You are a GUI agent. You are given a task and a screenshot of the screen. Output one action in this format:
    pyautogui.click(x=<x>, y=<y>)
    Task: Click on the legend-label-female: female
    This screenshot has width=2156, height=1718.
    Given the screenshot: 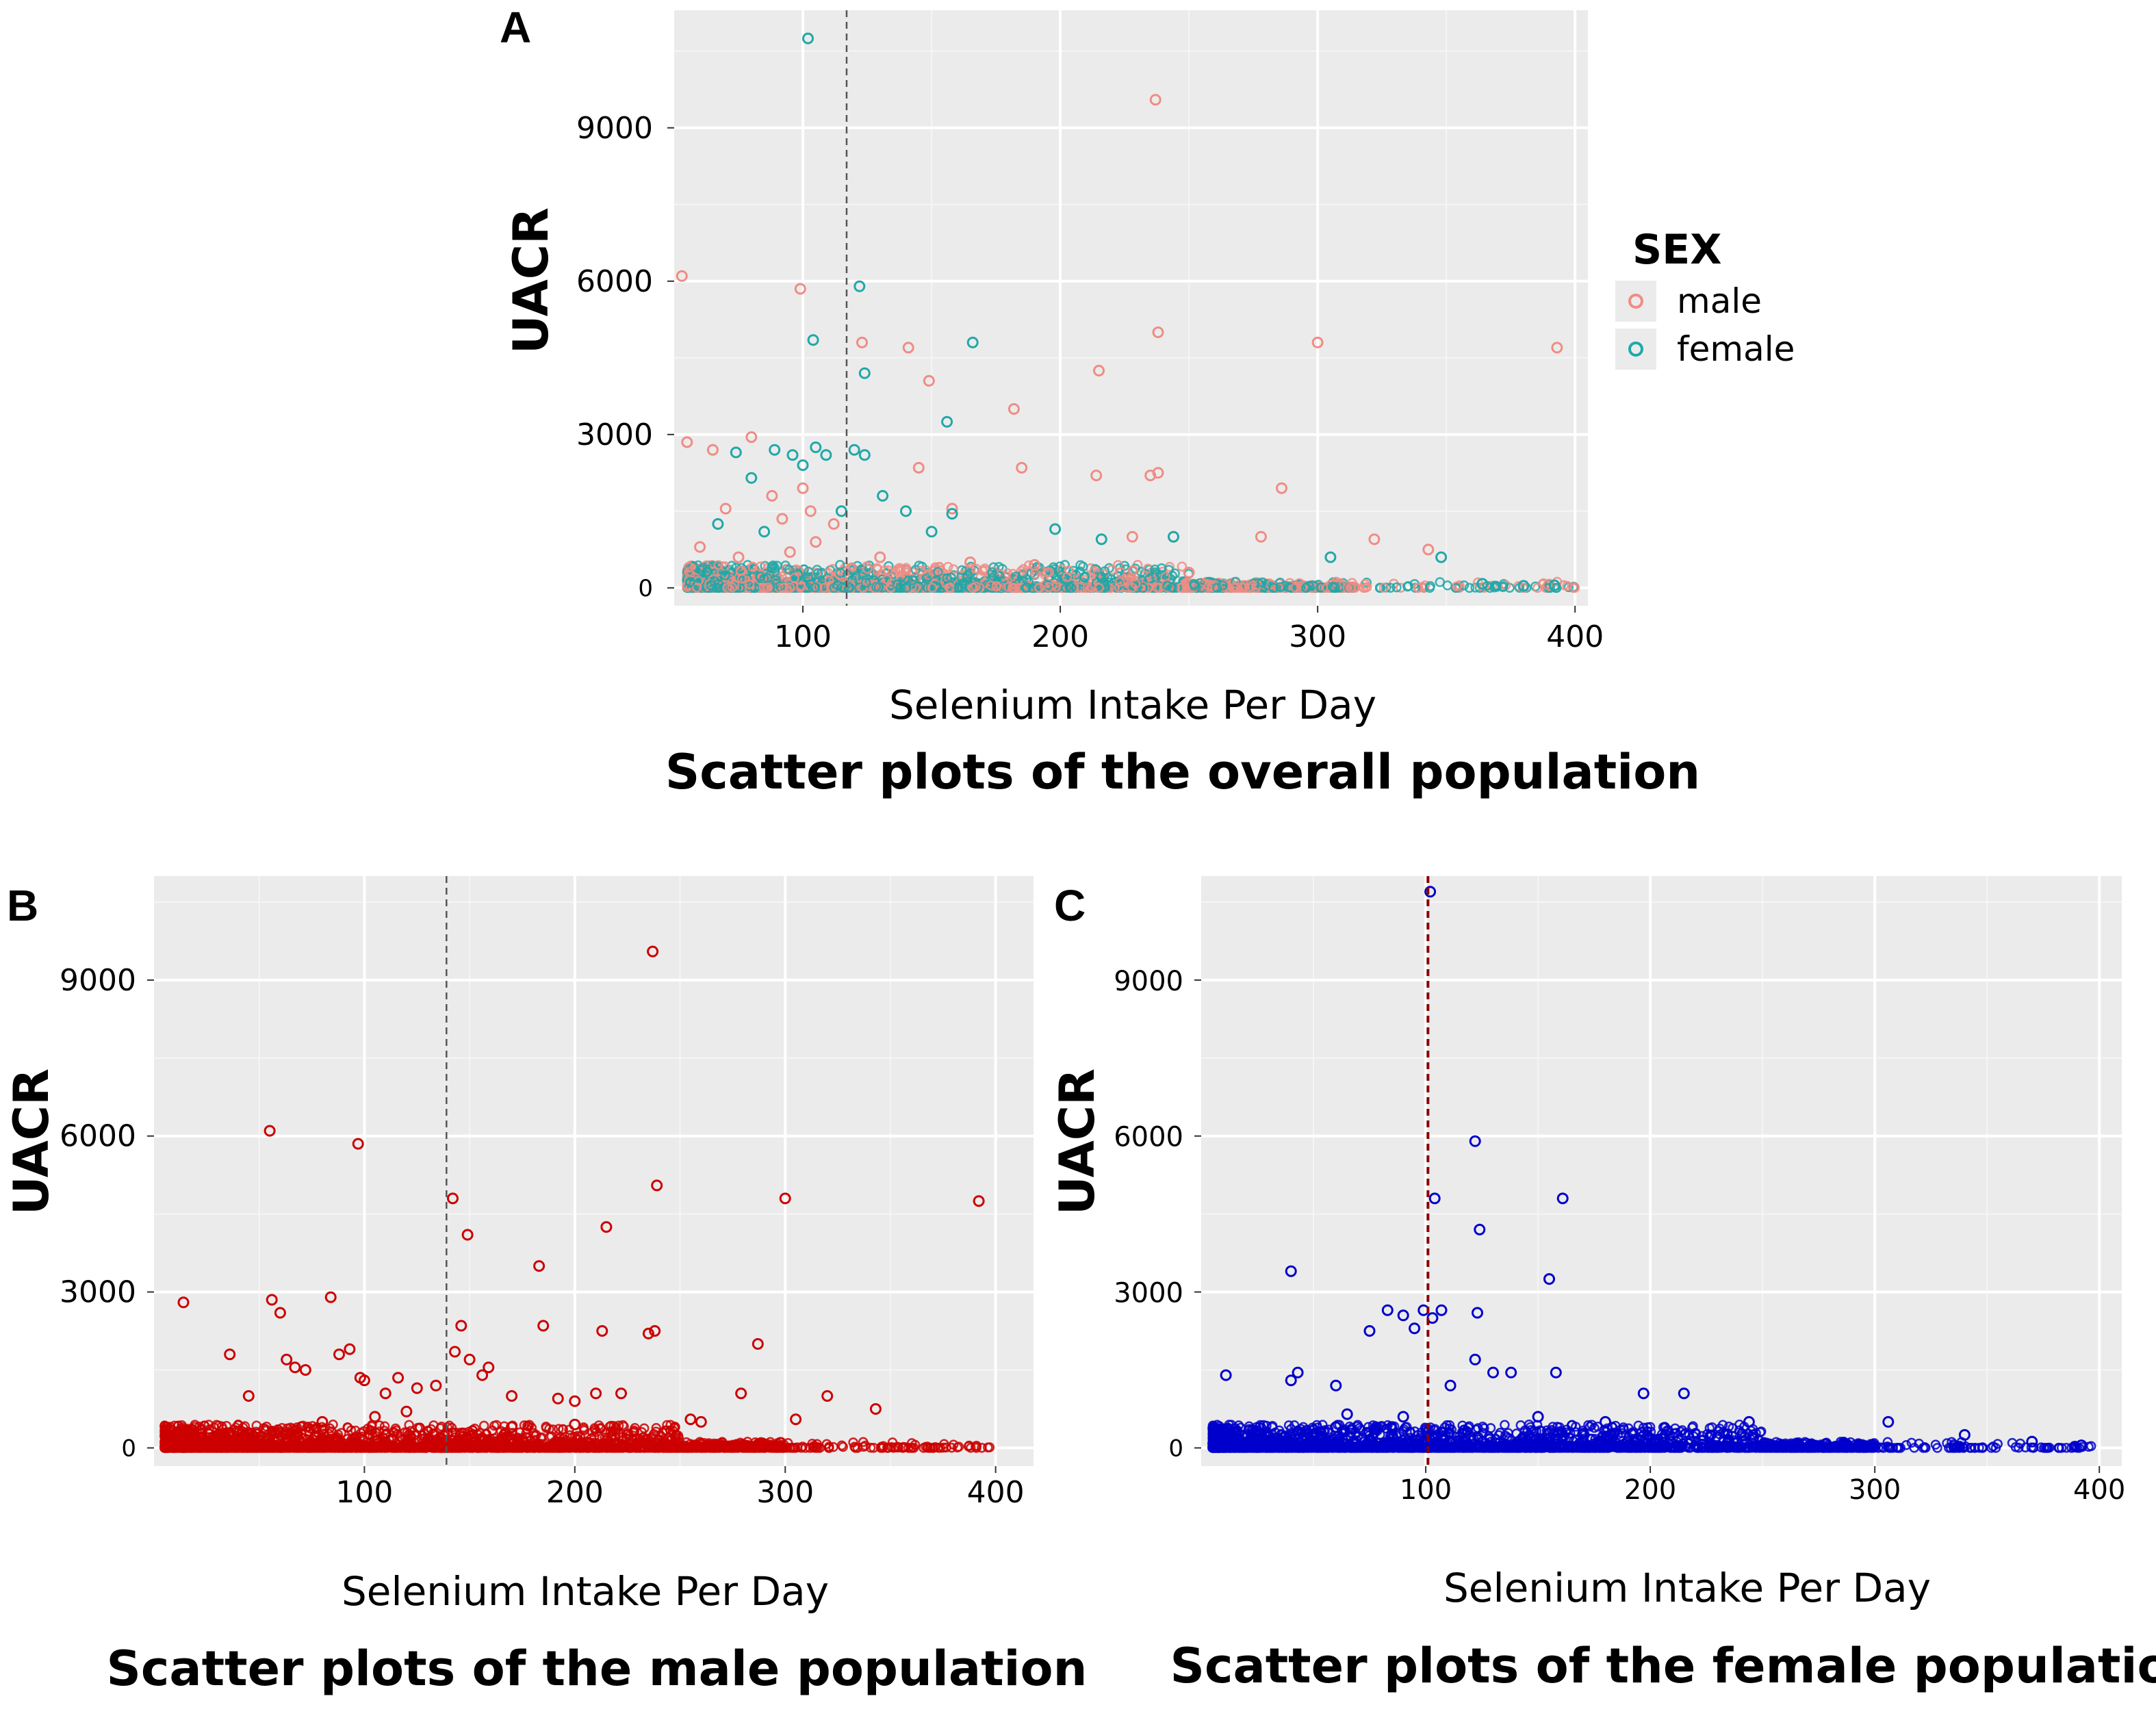 What is the action you would take?
    pyautogui.click(x=1736, y=349)
    